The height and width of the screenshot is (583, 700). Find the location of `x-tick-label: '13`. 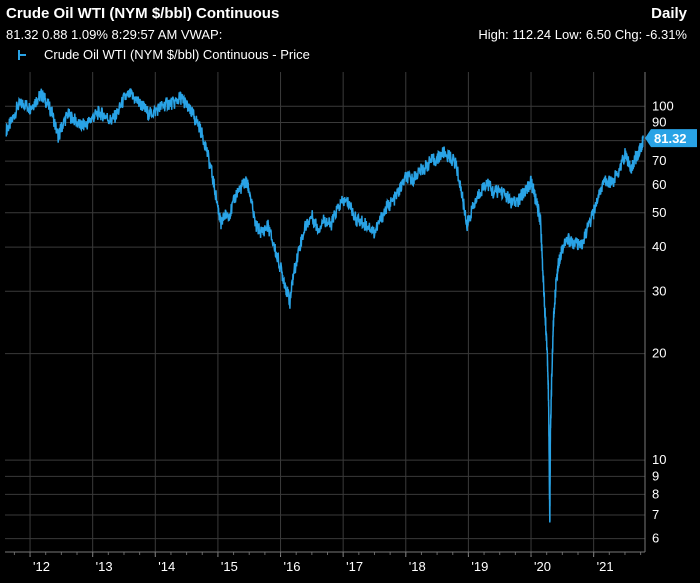

x-tick-label: '13 is located at coordinates (104, 566).